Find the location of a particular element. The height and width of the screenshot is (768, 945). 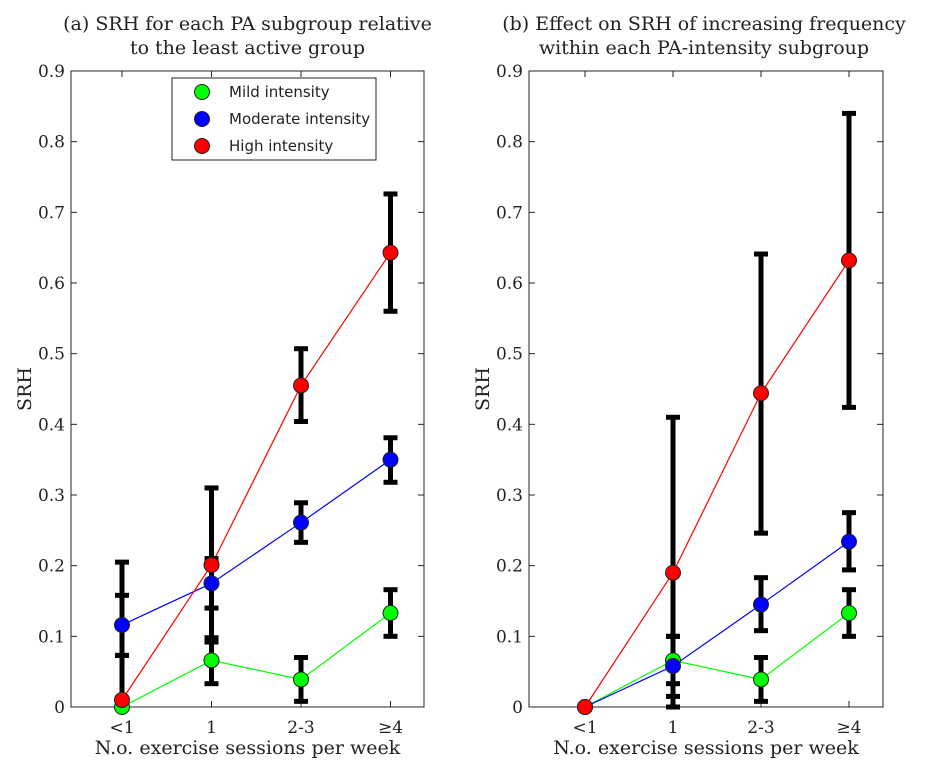

panel-a-xtick-label: 2-3 is located at coordinates (300, 728).